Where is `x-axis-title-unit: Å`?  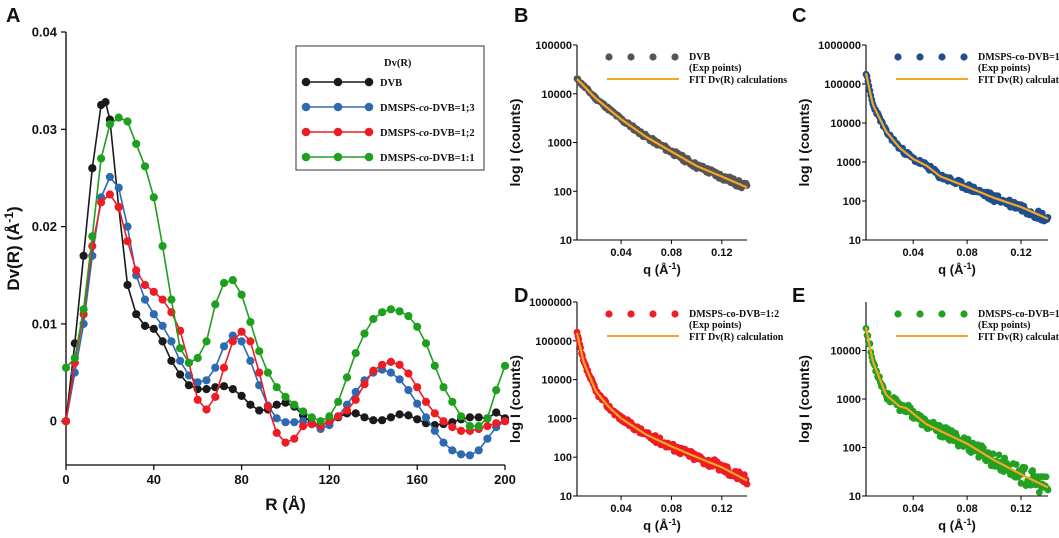 x-axis-title-unit: Å is located at coordinates (664, 525).